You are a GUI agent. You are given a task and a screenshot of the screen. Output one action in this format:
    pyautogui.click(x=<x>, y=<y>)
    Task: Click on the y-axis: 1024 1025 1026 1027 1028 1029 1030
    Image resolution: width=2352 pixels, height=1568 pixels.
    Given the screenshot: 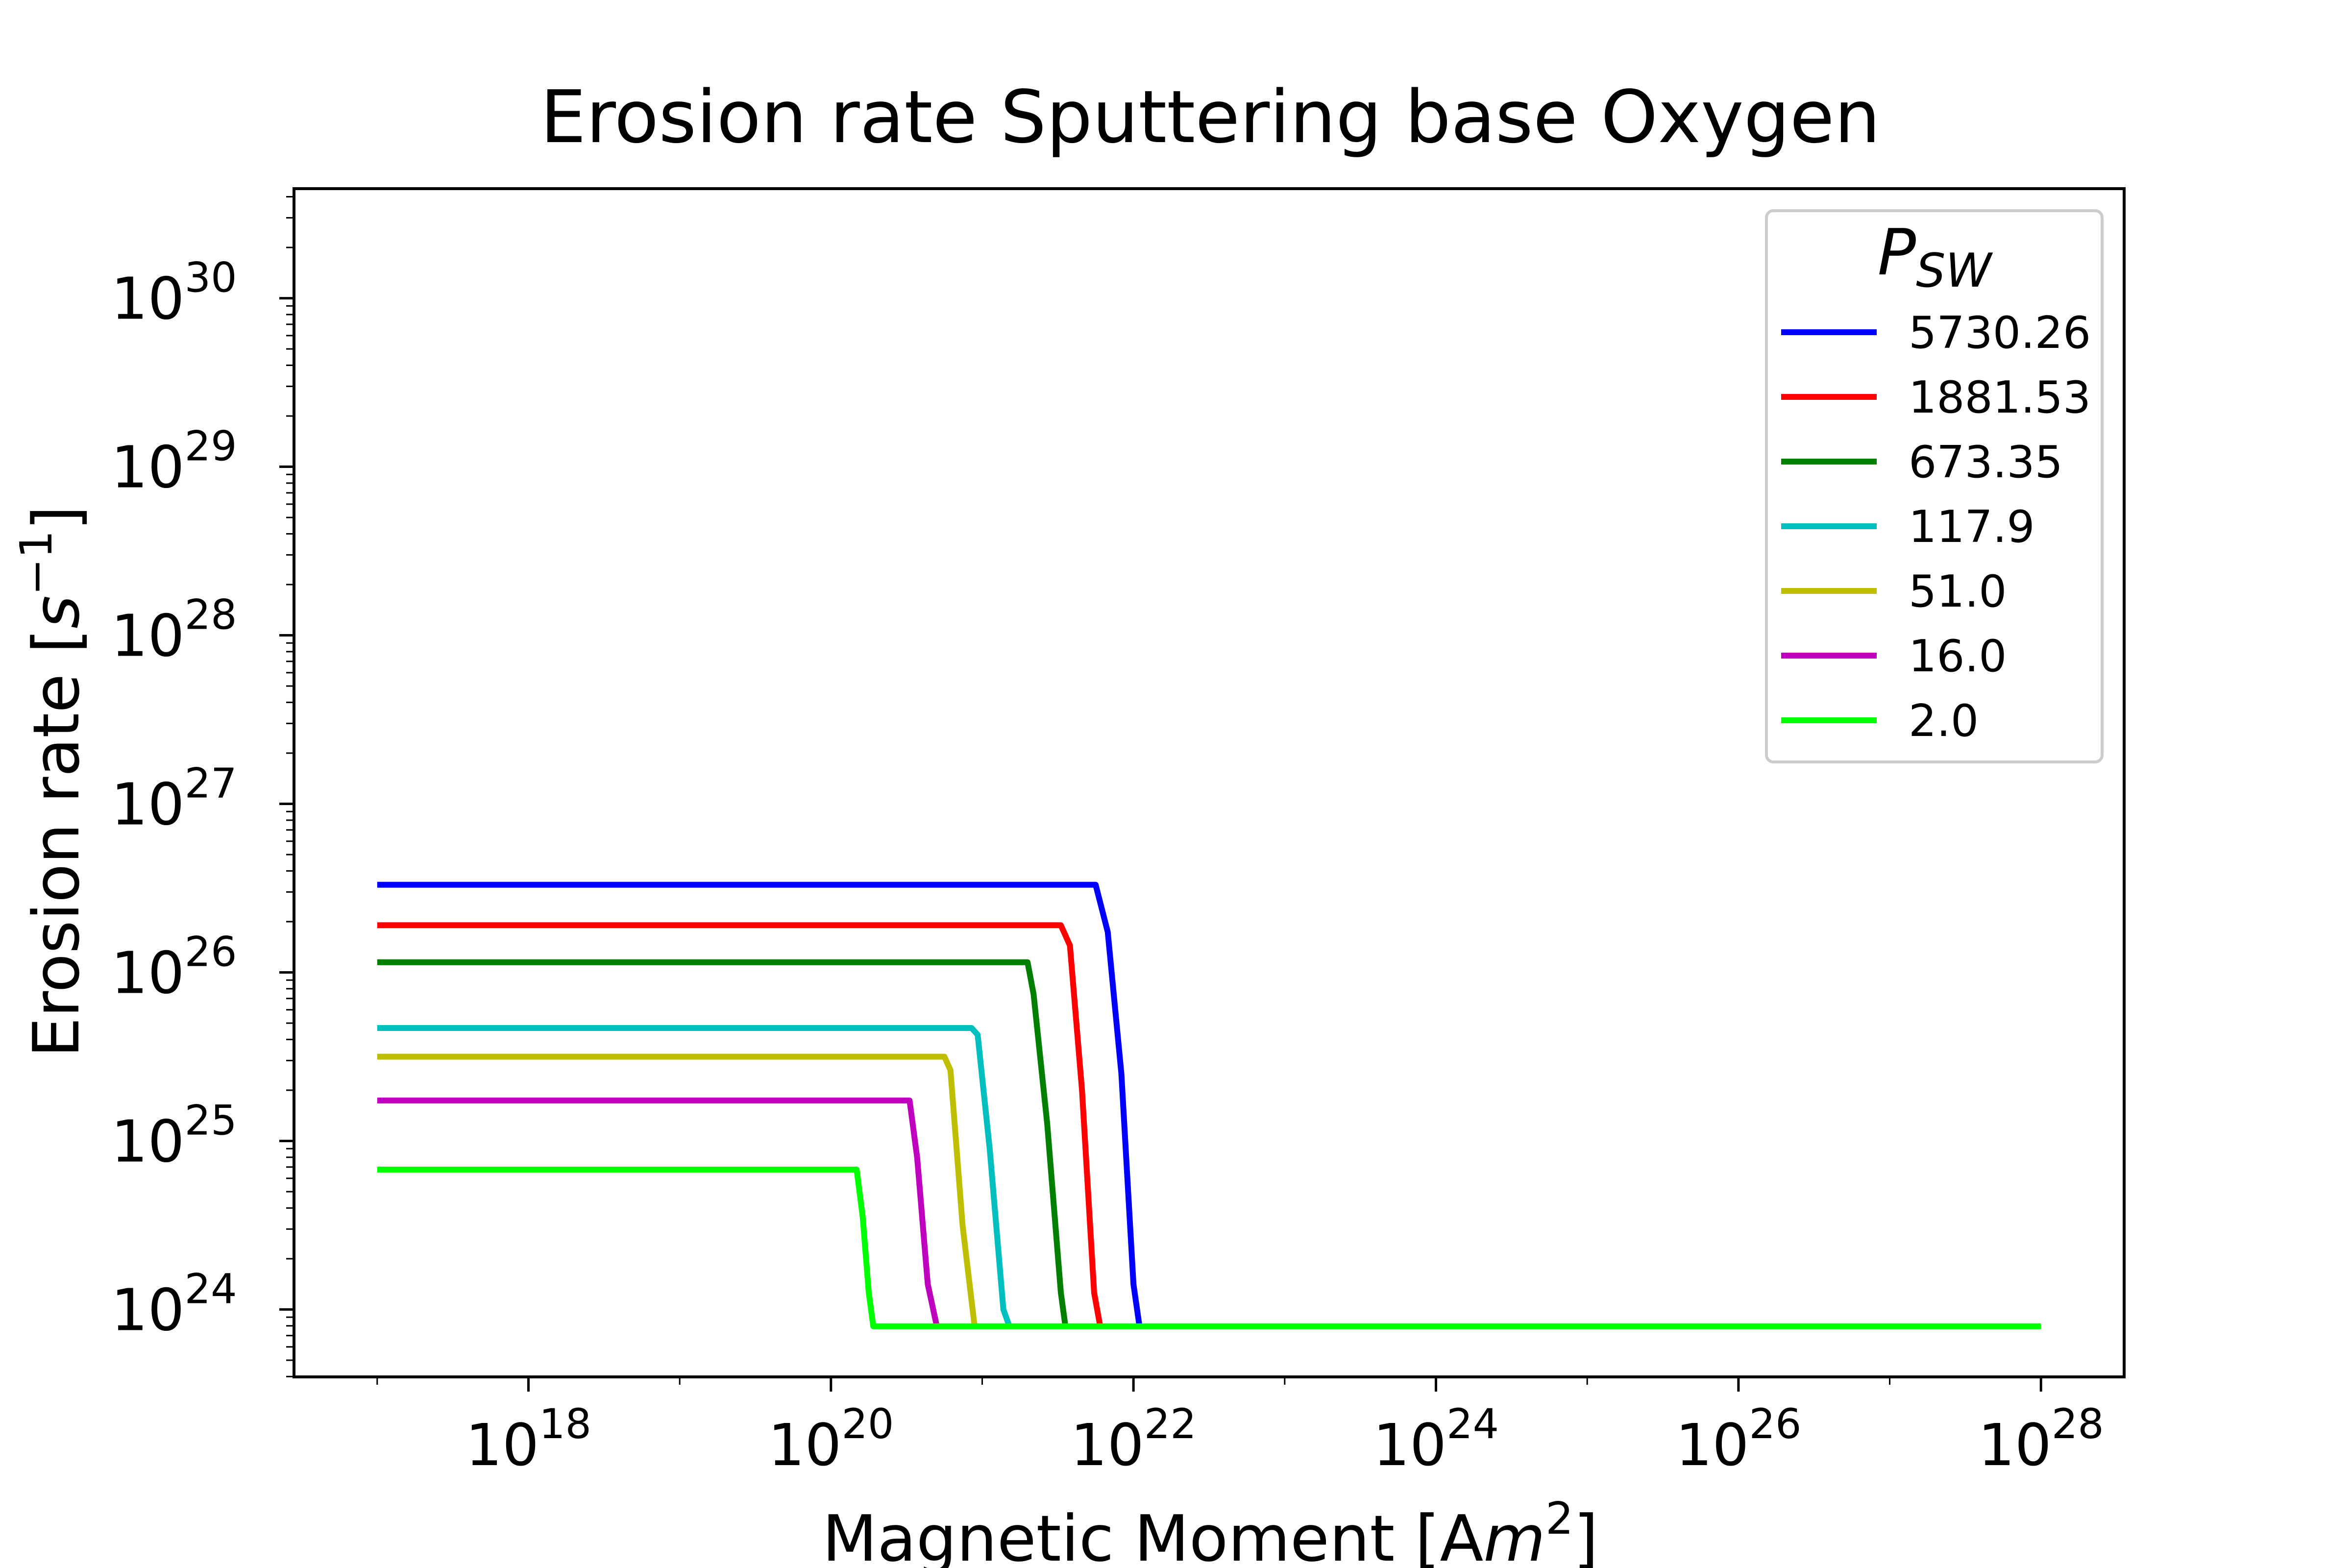 What is the action you would take?
    pyautogui.click(x=202, y=786)
    